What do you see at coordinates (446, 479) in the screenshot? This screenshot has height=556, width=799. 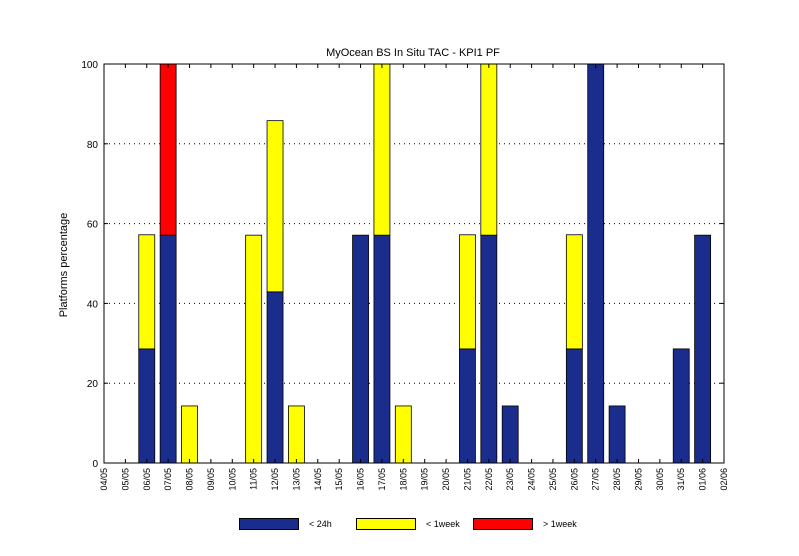 I see `x-tick-label: 20/05` at bounding box center [446, 479].